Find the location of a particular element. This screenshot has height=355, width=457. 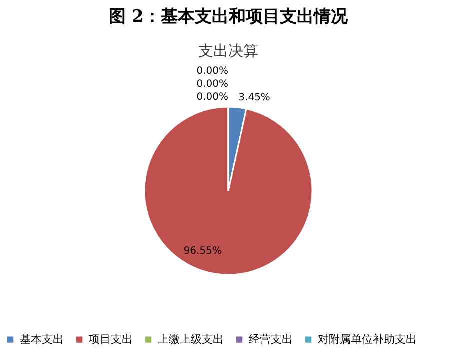

data-label: 3.45% is located at coordinates (254, 98).